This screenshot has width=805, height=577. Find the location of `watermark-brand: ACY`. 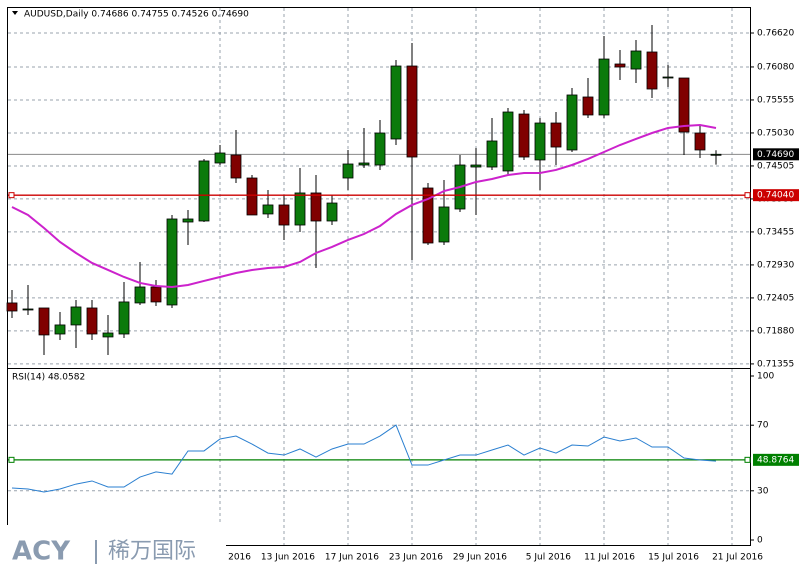

watermark-brand: ACY is located at coordinates (41, 552).